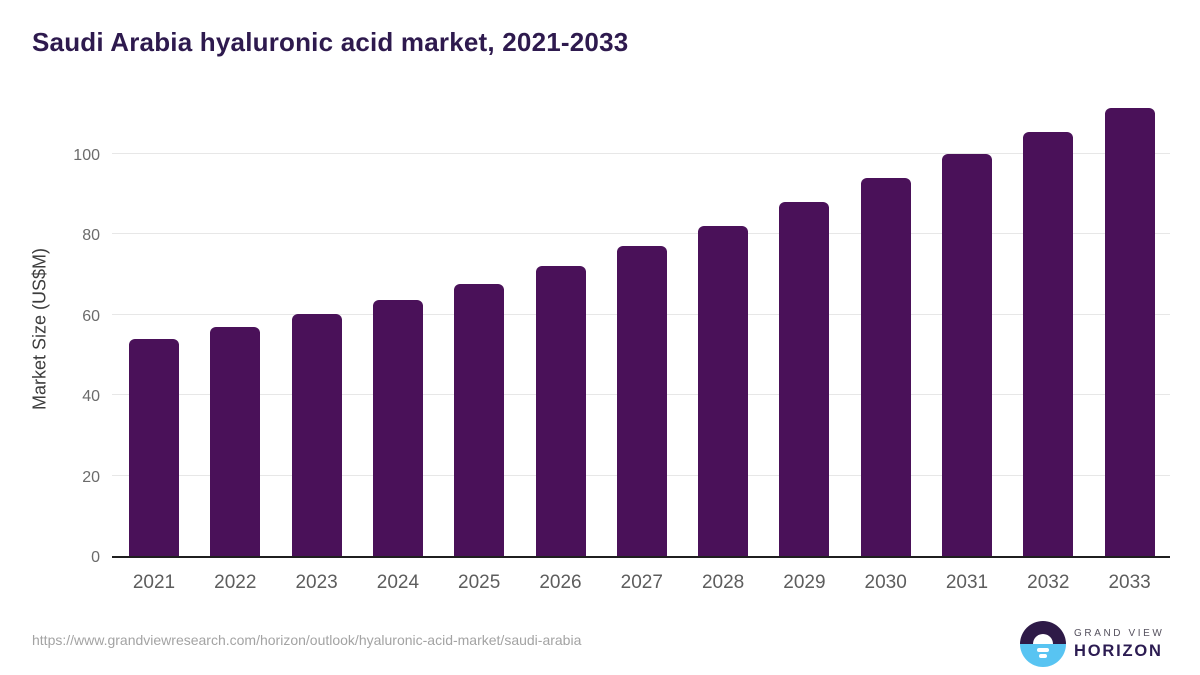 Image resolution: width=1200 pixels, height=675 pixels. Describe the element at coordinates (967, 582) in the screenshot. I see `x-tick-label-2031: 2031` at that location.